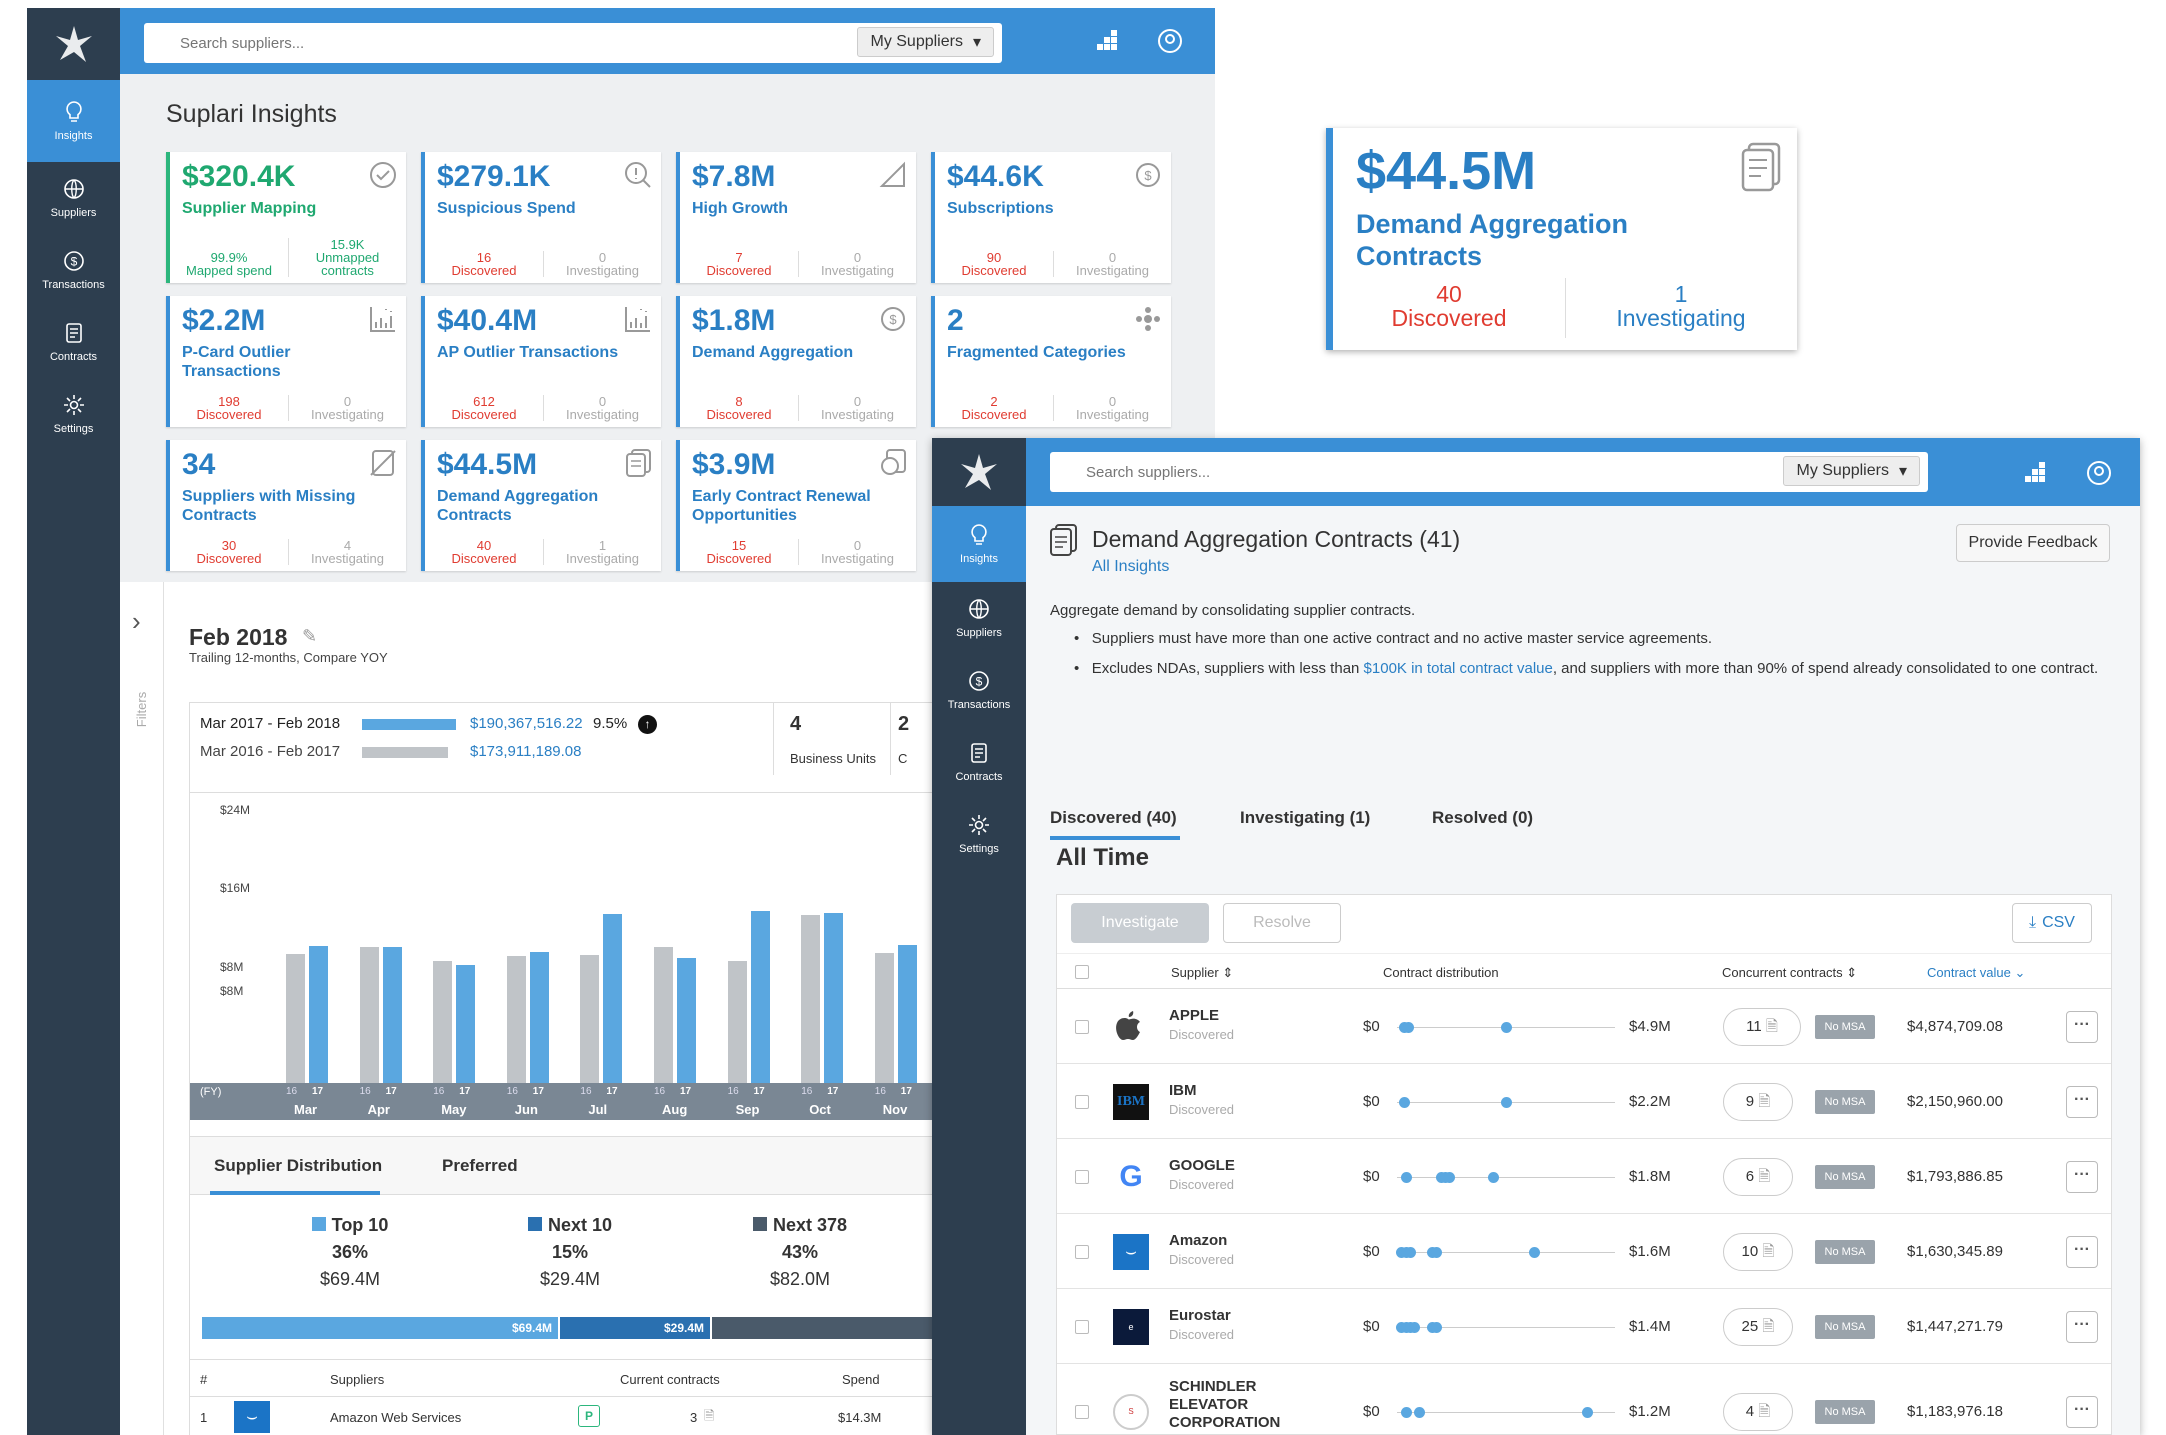 The image size is (2166, 1435). What do you see at coordinates (1200, 1315) in the screenshot?
I see `supplier-name: Eurostar` at bounding box center [1200, 1315].